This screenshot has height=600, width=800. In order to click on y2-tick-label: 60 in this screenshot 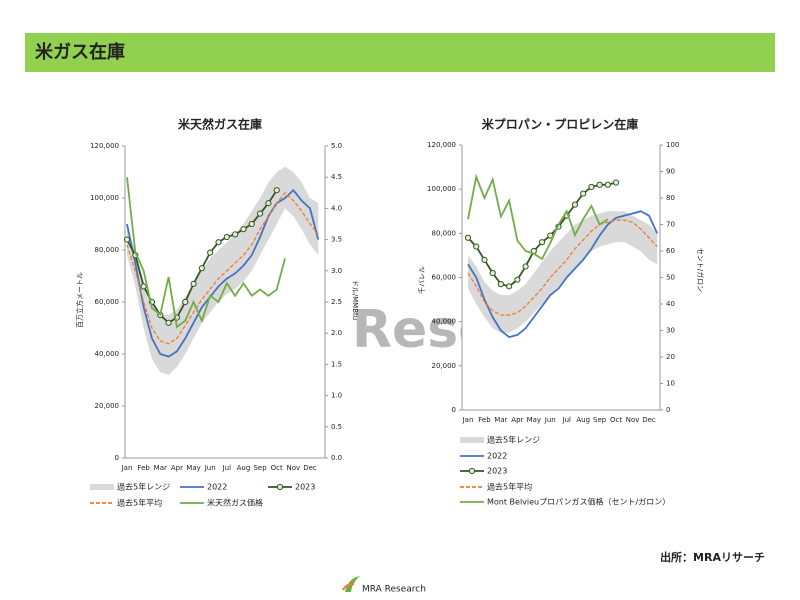, I will do `click(670, 251)`.